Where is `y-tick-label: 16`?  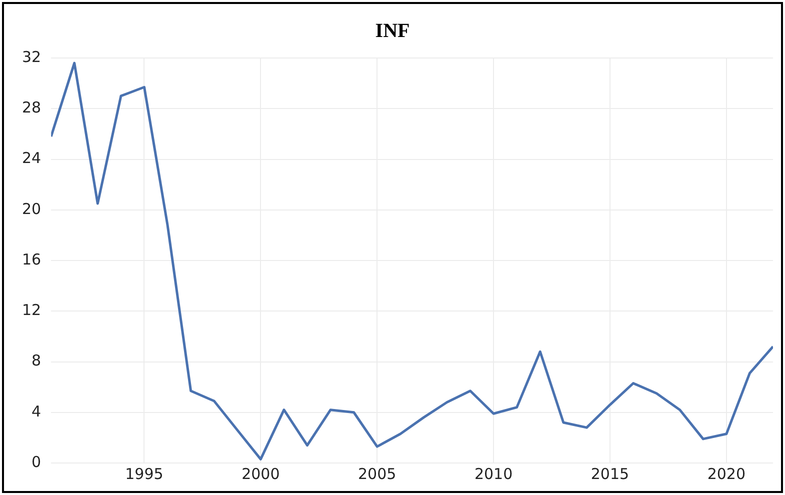
y-tick-label: 16 is located at coordinates (32, 259).